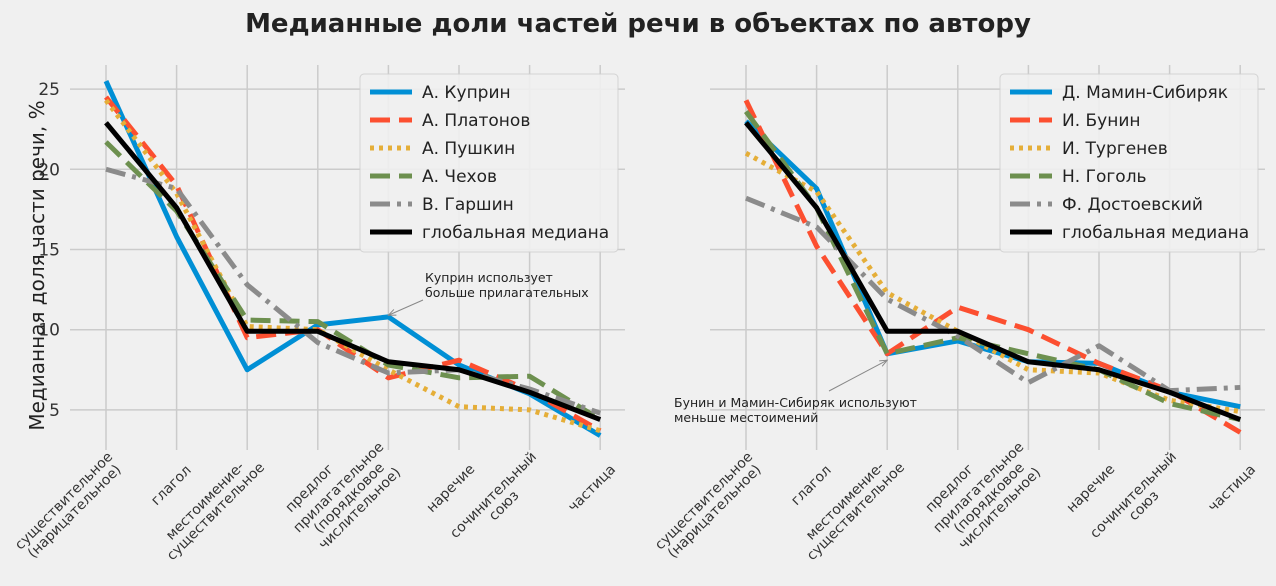 The width and height of the screenshot is (1276, 586). What do you see at coordinates (49, 170) in the screenshot?
I see `y-tick-label: 20` at bounding box center [49, 170].